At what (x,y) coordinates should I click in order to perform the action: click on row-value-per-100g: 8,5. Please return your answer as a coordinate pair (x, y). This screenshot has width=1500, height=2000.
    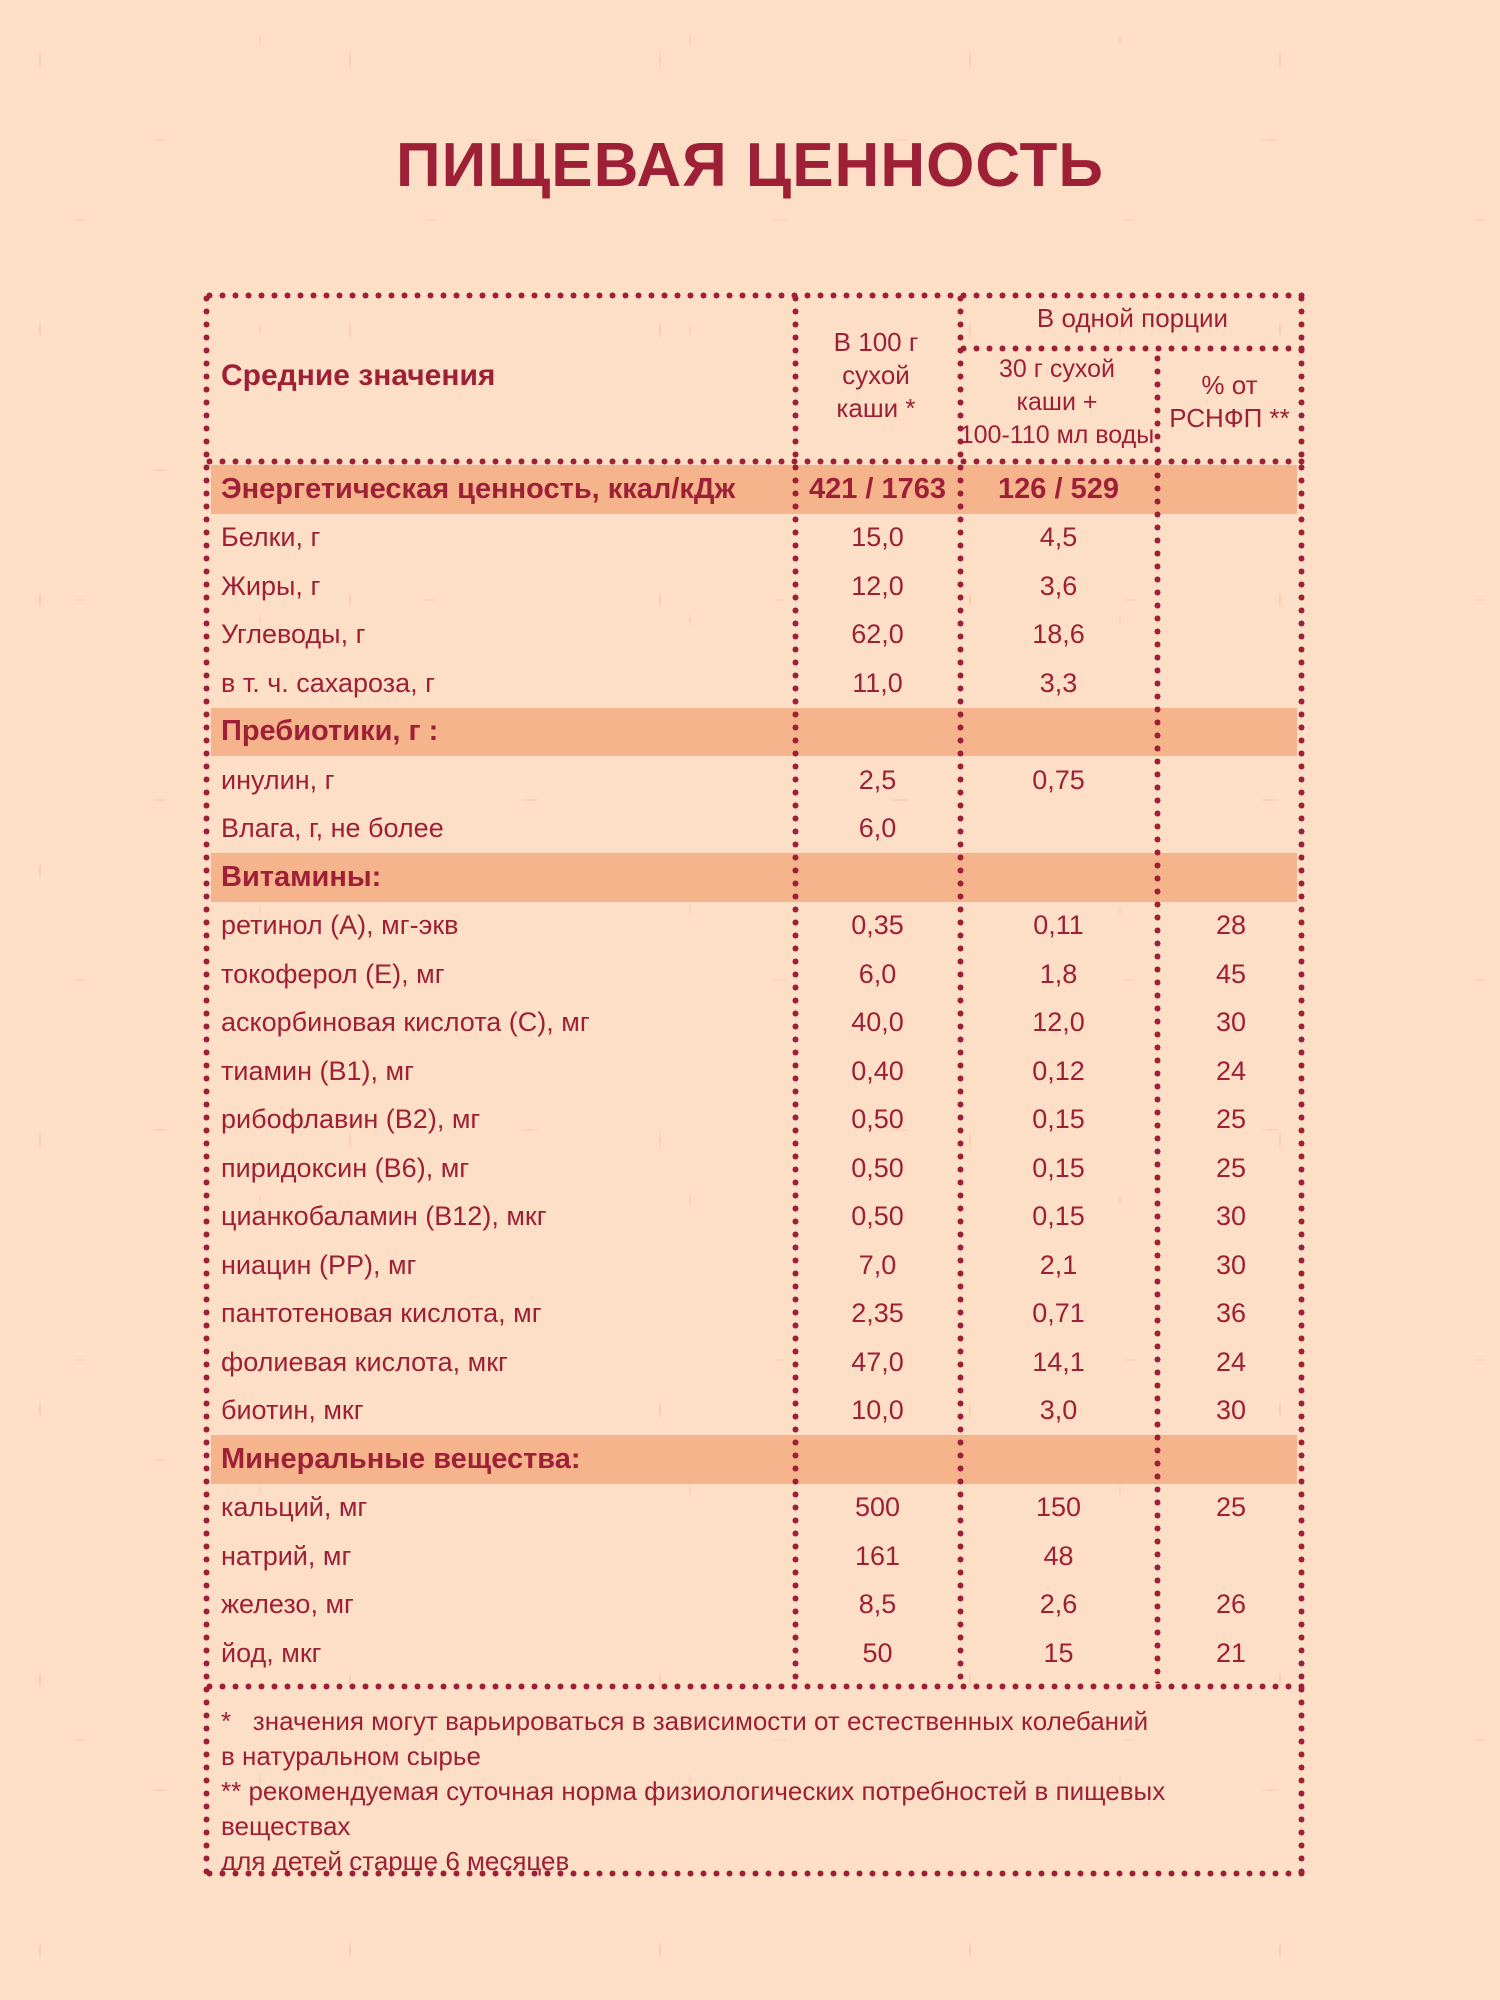
    Looking at the image, I should click on (877, 1604).